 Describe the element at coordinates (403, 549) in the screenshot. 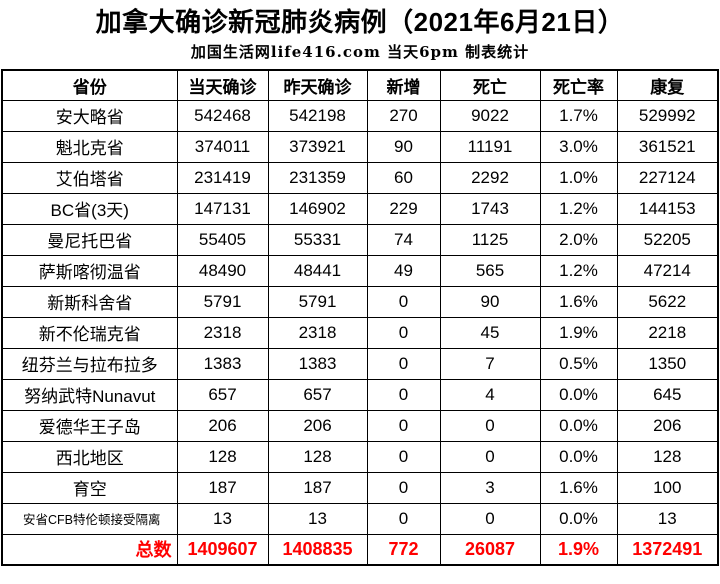

I see `total-value: 772` at that location.